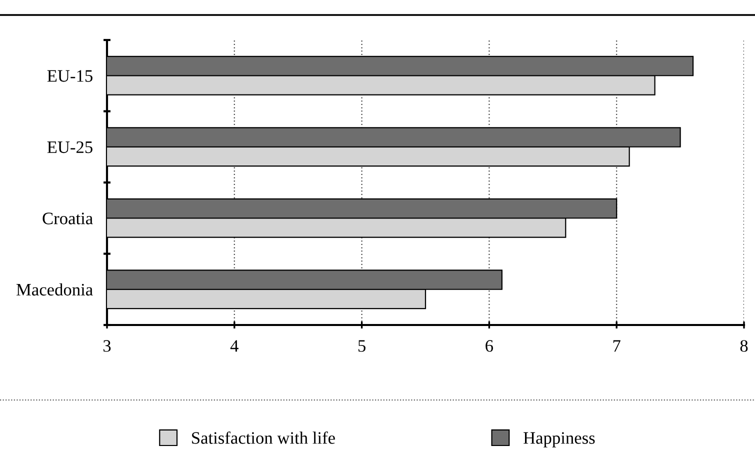 The image size is (755, 463). I want to click on y-tick-label: EU-25, so click(69, 147).